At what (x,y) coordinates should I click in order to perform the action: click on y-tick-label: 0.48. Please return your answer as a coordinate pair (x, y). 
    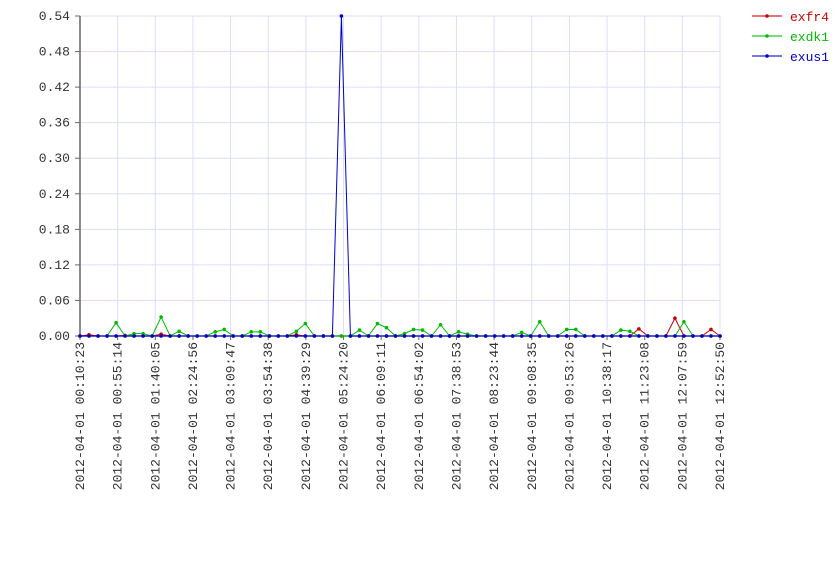
    Looking at the image, I should click on (54, 52).